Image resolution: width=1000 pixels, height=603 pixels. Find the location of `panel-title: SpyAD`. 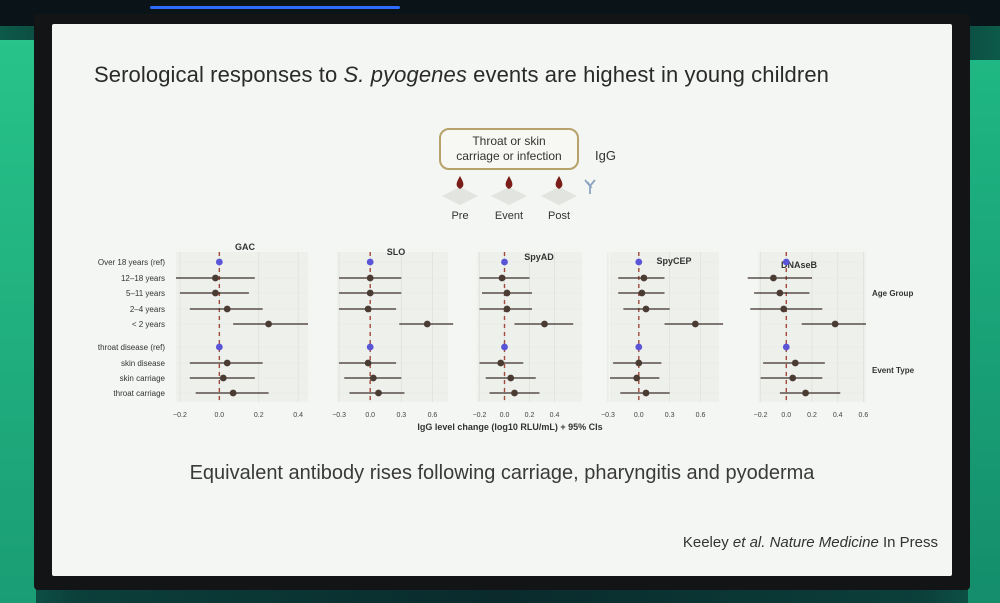

panel-title: SpyAD is located at coordinates (539, 257).